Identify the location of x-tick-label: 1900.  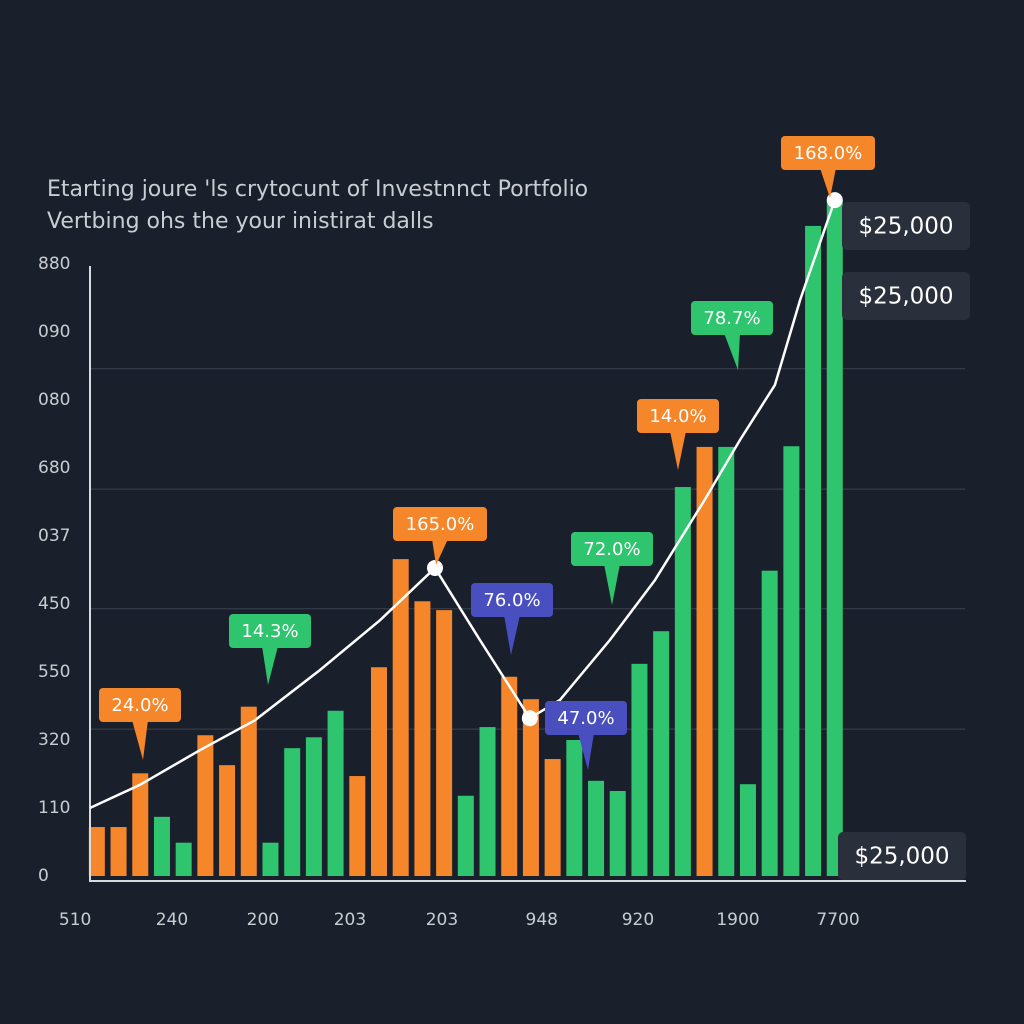
(737, 920).